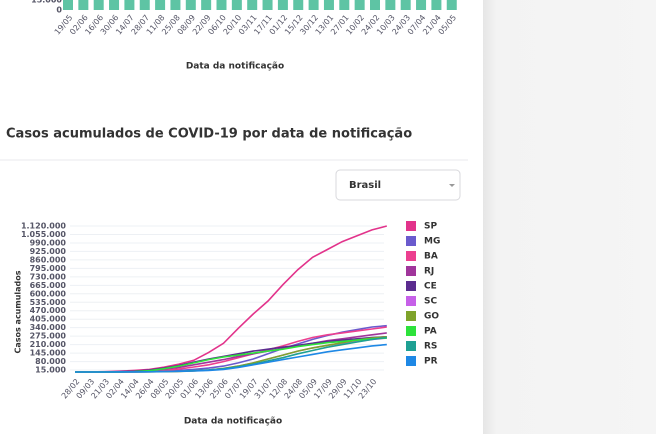 This screenshot has height=434, width=656. What do you see at coordinates (430, 227) in the screenshot?
I see `legend-label: SP` at bounding box center [430, 227].